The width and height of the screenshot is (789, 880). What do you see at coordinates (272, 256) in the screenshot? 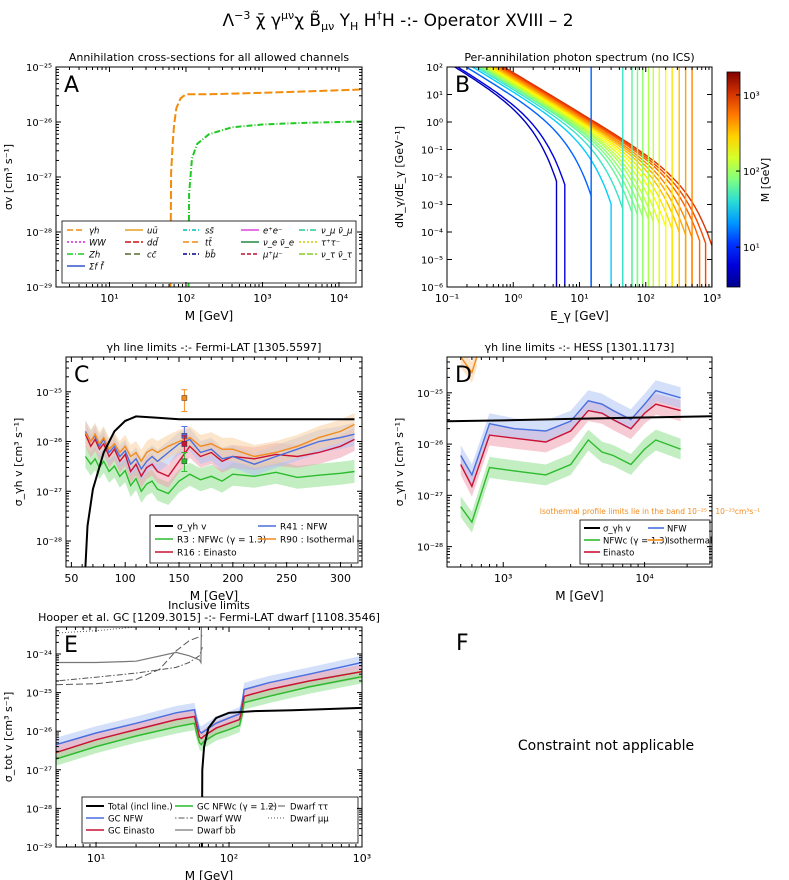
I see `legend-label: μ⁺μ⁻` at bounding box center [272, 256].